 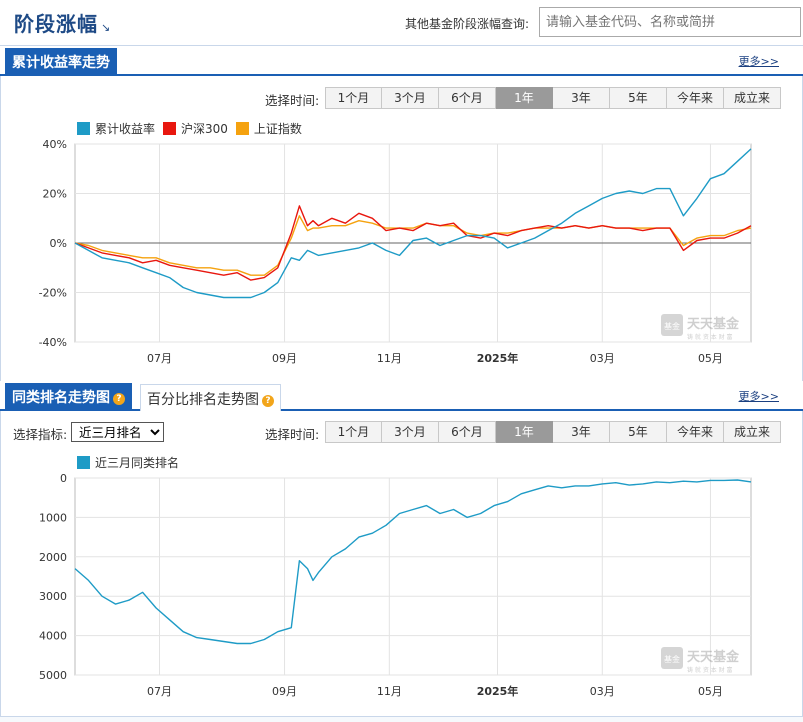 What do you see at coordinates (61, 62) in the screenshot?
I see `tab-cumulative-return: 累计收益率走势` at bounding box center [61, 62].